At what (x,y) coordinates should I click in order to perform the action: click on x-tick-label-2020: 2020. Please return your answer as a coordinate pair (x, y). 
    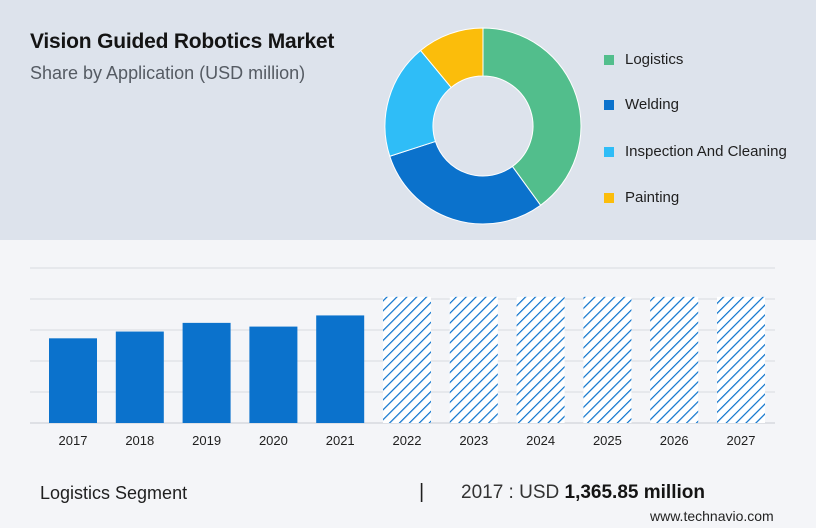
    Looking at the image, I should click on (273, 440).